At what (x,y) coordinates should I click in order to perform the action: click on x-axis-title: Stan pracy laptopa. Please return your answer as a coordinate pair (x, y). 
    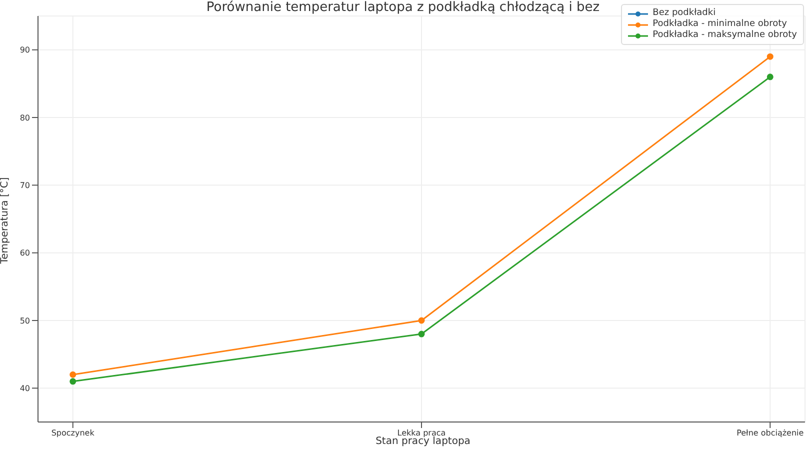
    Looking at the image, I should click on (423, 441).